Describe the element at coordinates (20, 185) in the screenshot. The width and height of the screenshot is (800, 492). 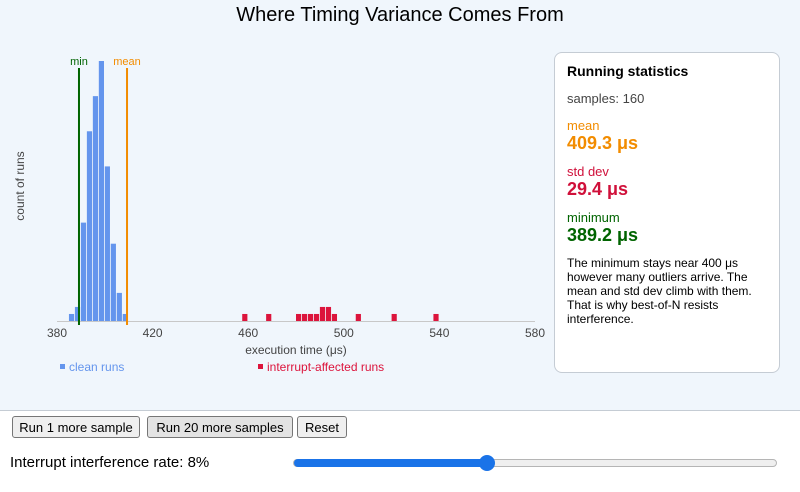
I see `y-axis-label: count of runs` at that location.